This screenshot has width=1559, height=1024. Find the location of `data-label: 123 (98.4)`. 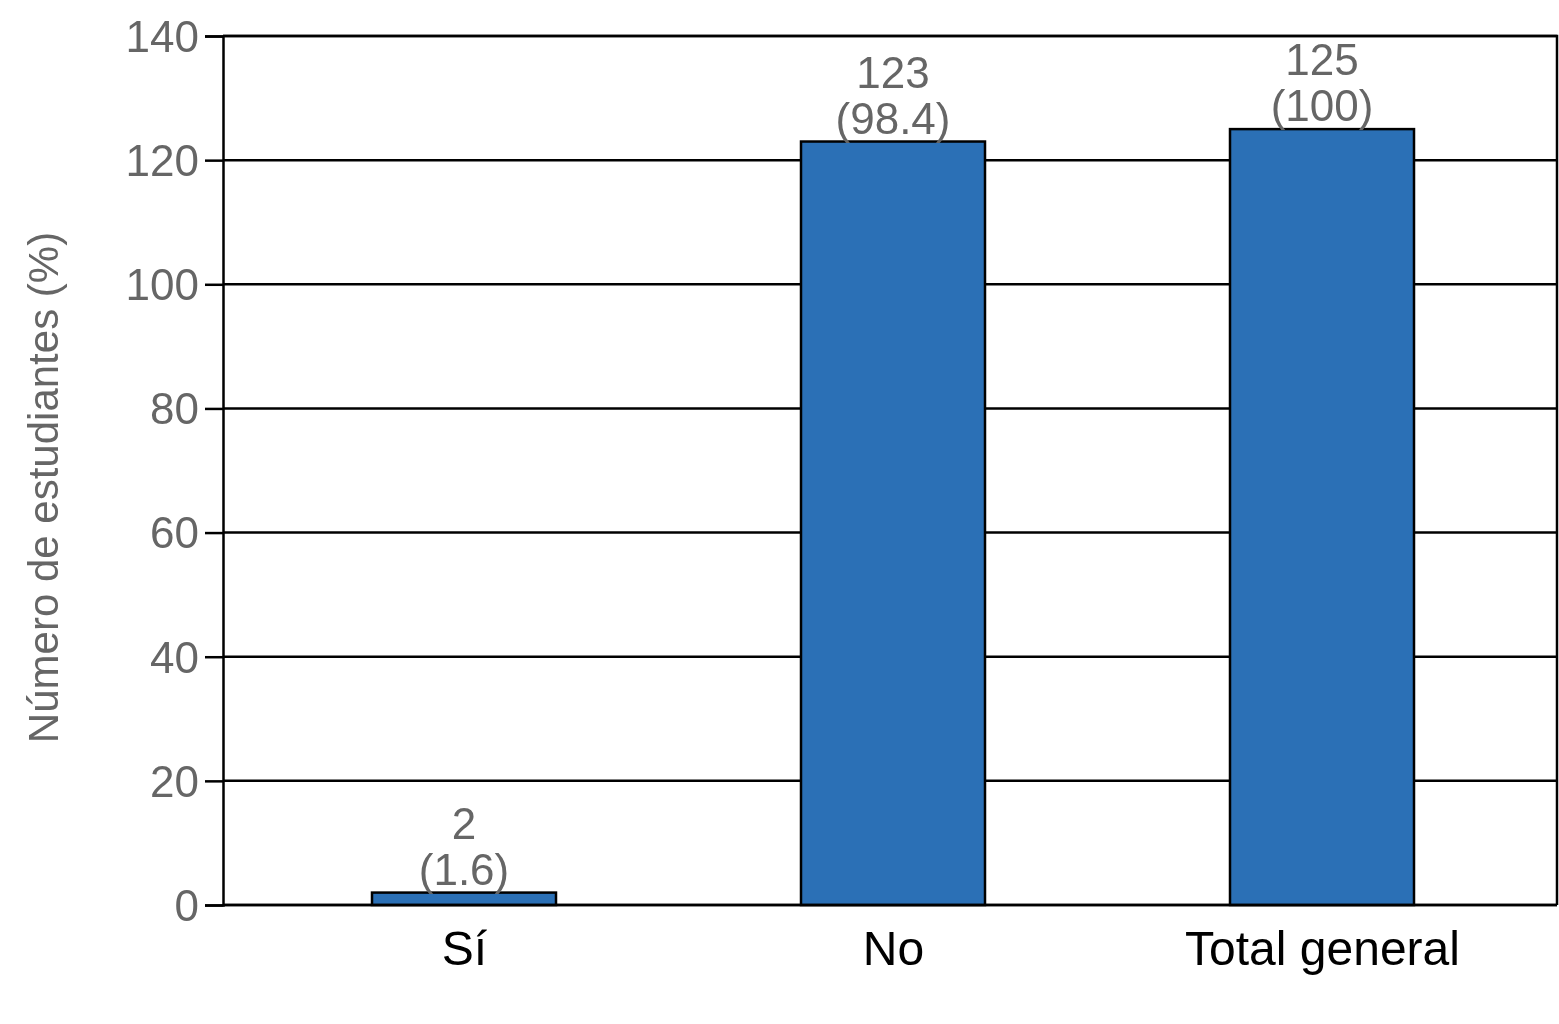

data-label: 123 (98.4) is located at coordinates (893, 95).